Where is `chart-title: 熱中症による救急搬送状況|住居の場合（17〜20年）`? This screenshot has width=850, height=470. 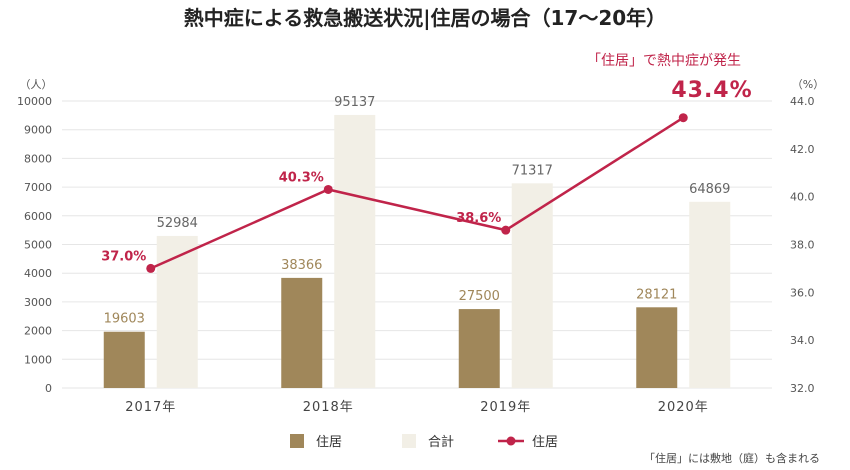
chart-title: 熱中症による救急搬送状況|住居の場合（17〜20年） is located at coordinates (425, 18).